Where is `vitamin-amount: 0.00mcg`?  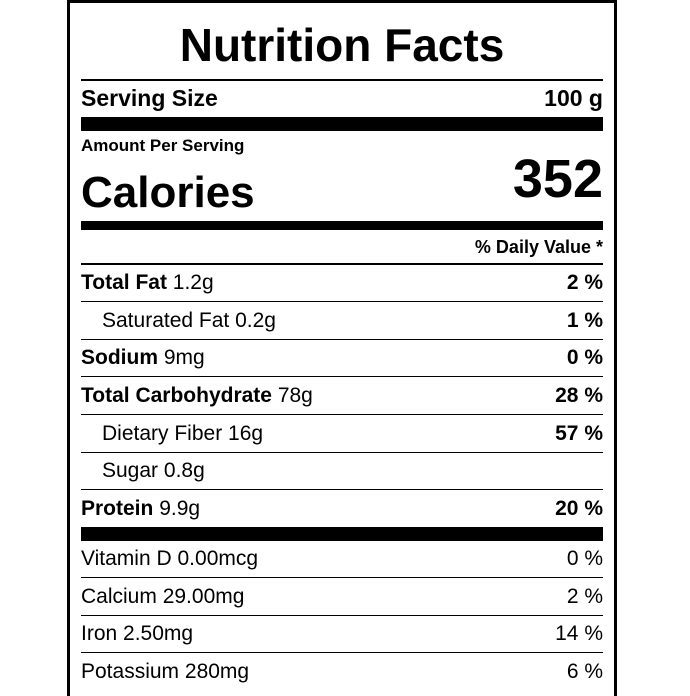
vitamin-amount: 0.00mcg is located at coordinates (218, 558).